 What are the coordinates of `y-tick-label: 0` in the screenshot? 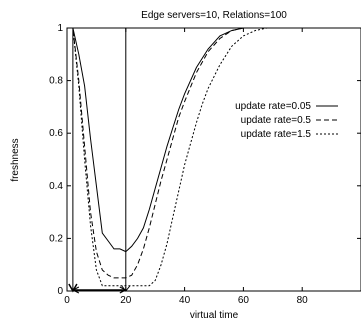 It's located at (60, 291).